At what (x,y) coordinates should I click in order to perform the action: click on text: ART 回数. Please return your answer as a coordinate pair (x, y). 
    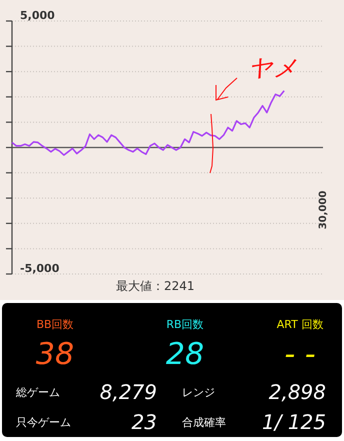
    Looking at the image, I should click on (300, 324).